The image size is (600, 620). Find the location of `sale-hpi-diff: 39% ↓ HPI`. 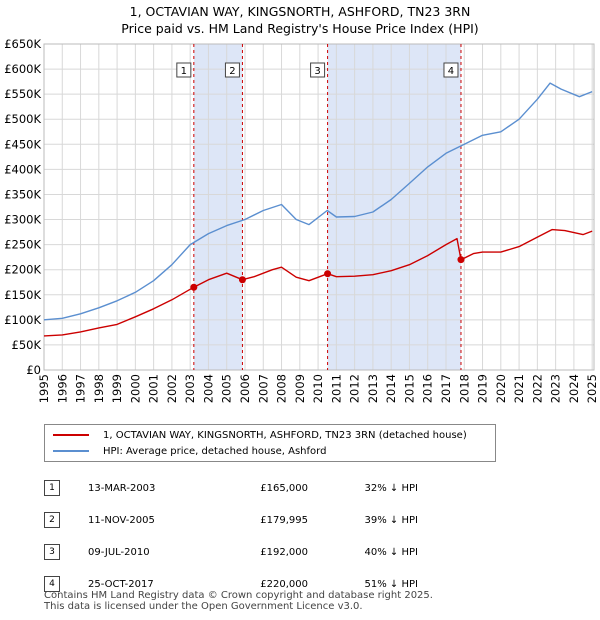

sale-hpi-diff: 39% ↓ HPI is located at coordinates (391, 520).